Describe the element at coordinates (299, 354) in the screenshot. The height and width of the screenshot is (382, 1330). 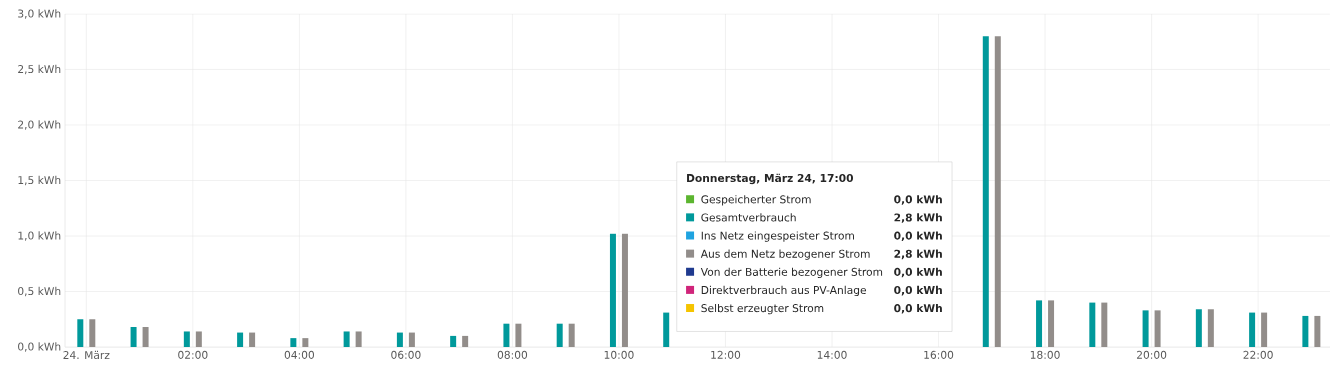
I see `x-tick-label: 04:00` at that location.